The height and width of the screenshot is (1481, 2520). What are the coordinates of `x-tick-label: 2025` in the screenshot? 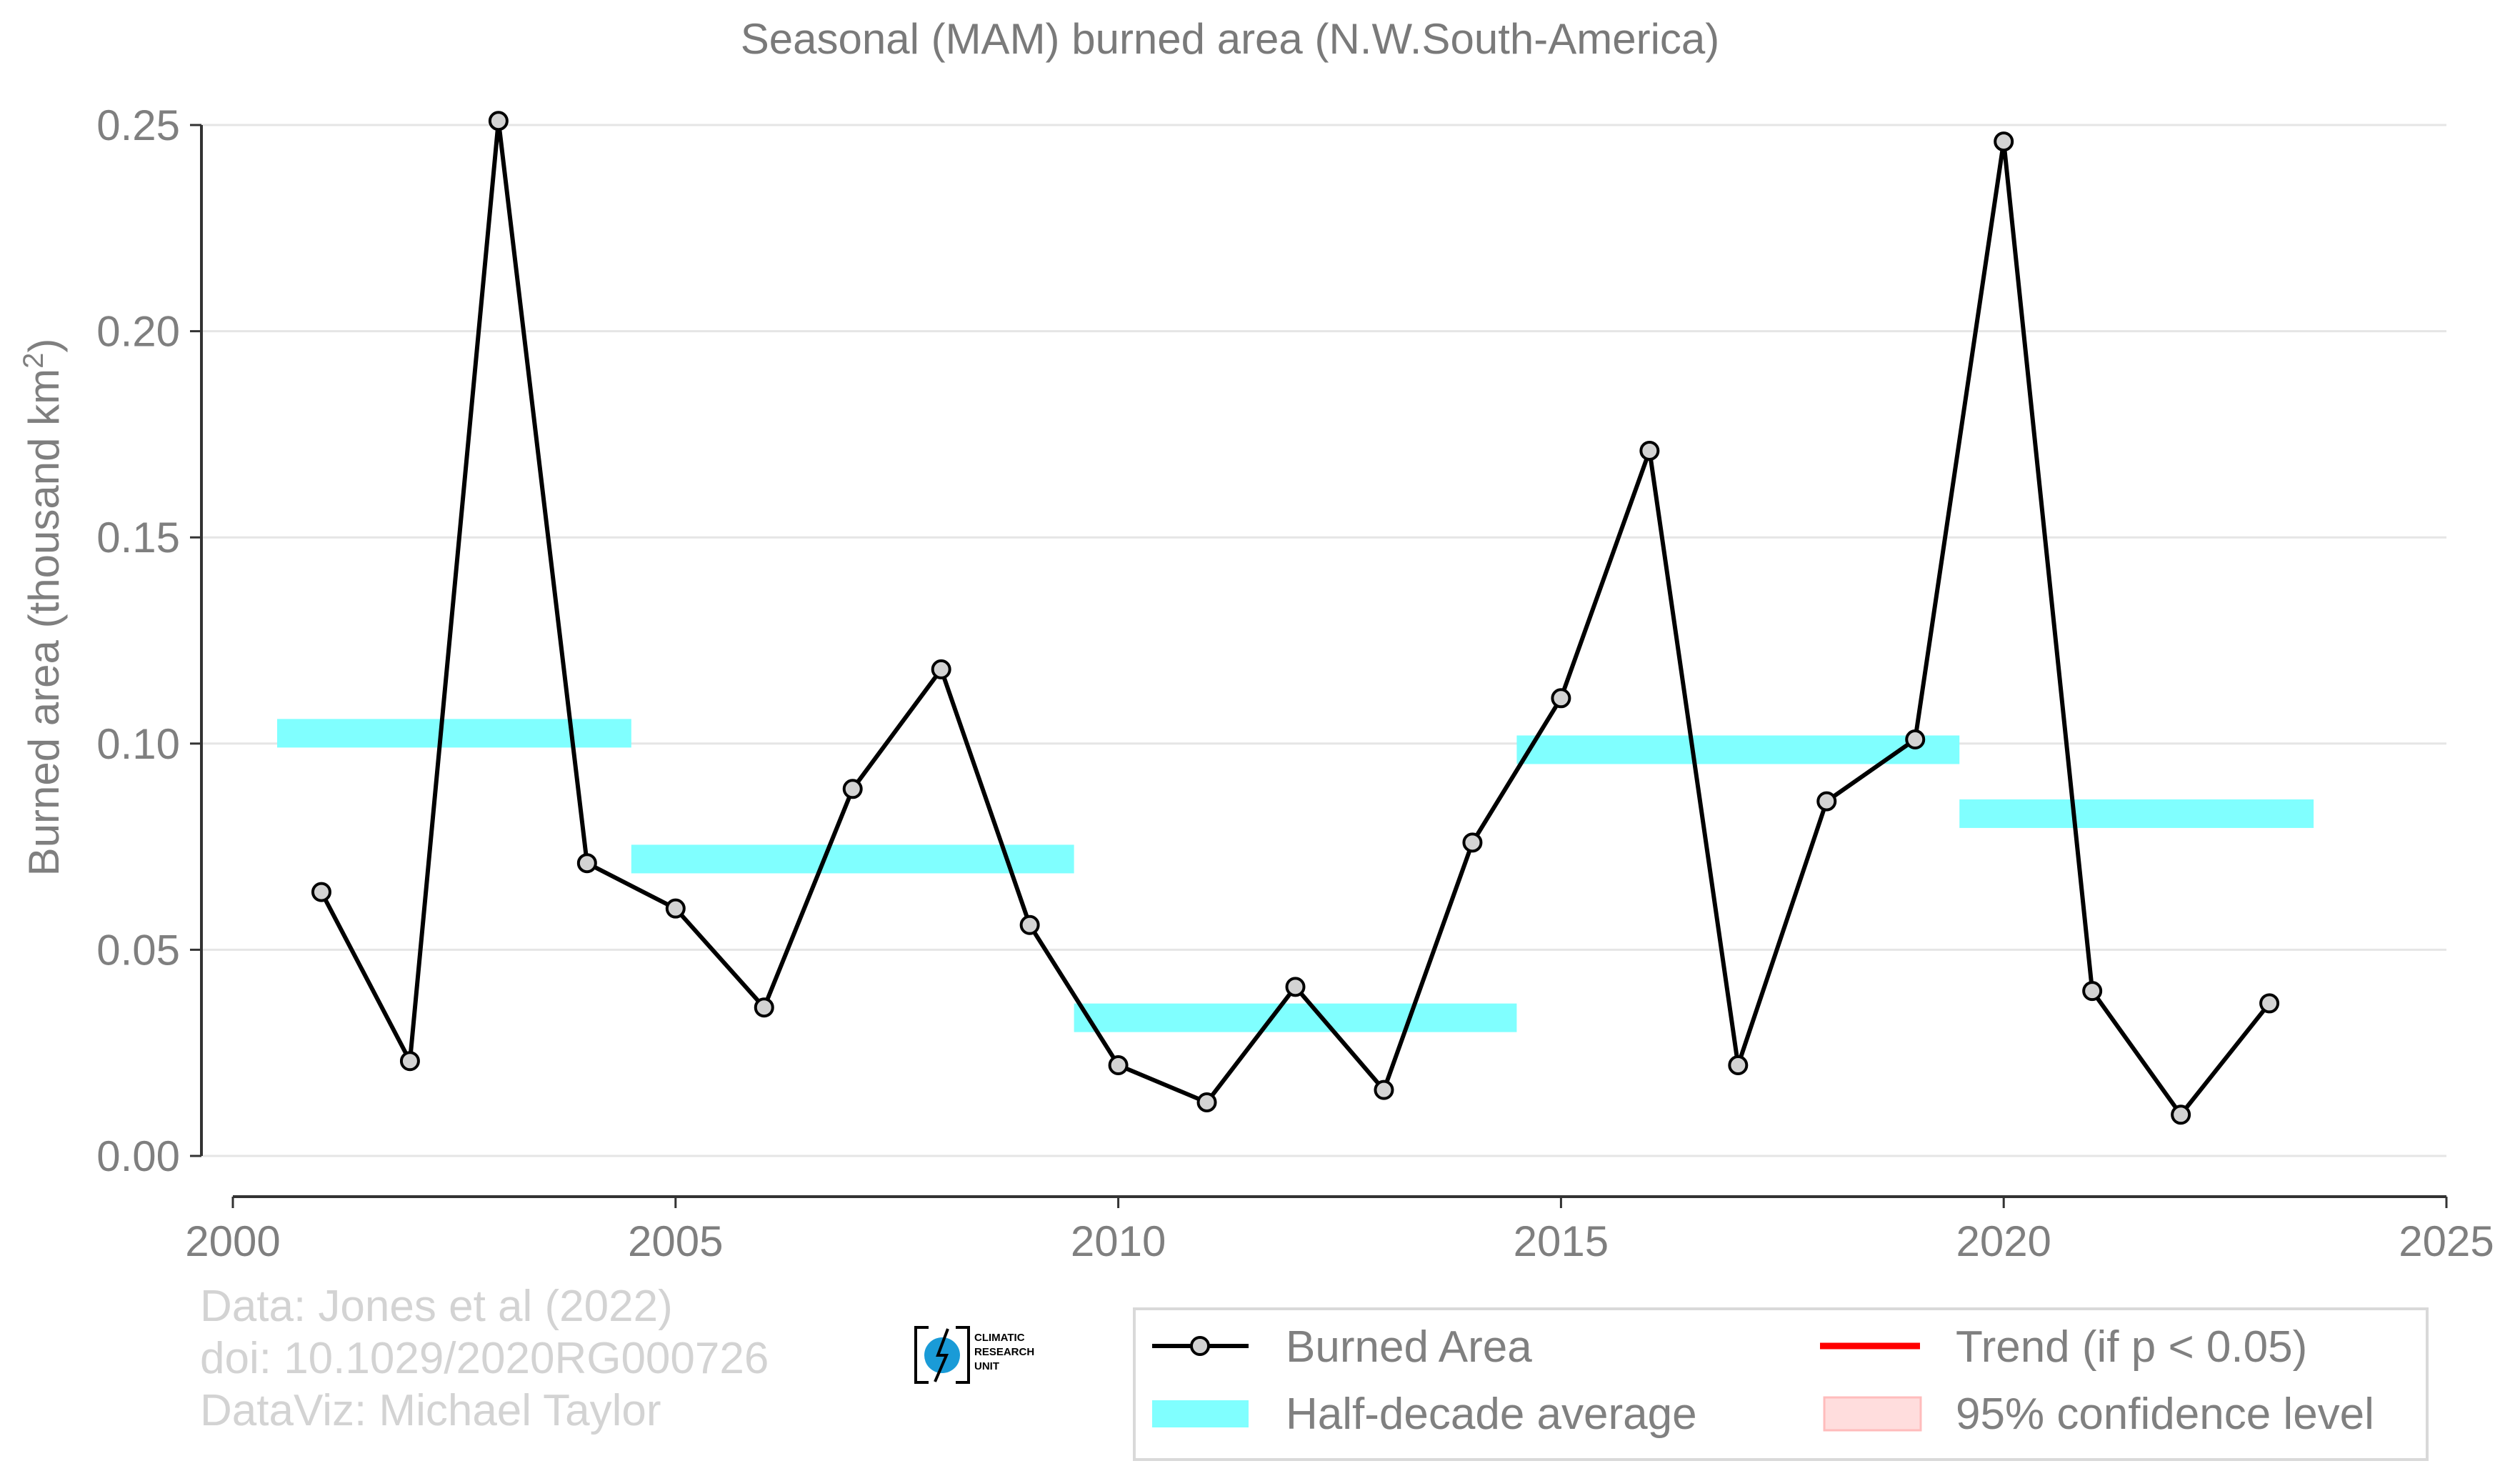 It's located at (2446, 1241).